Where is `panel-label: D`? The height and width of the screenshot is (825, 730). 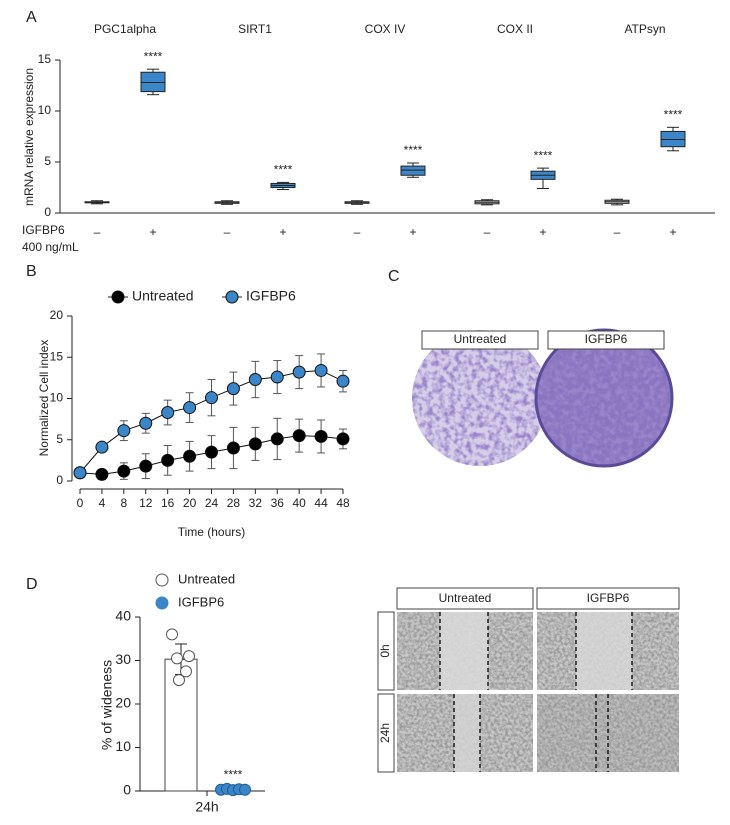
panel-label: D is located at coordinates (32, 584).